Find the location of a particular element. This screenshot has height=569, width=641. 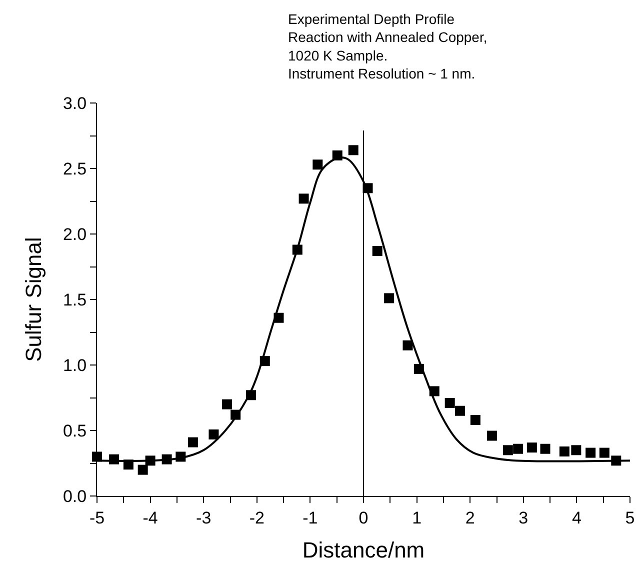

x-tick-label: 4 is located at coordinates (577, 518).